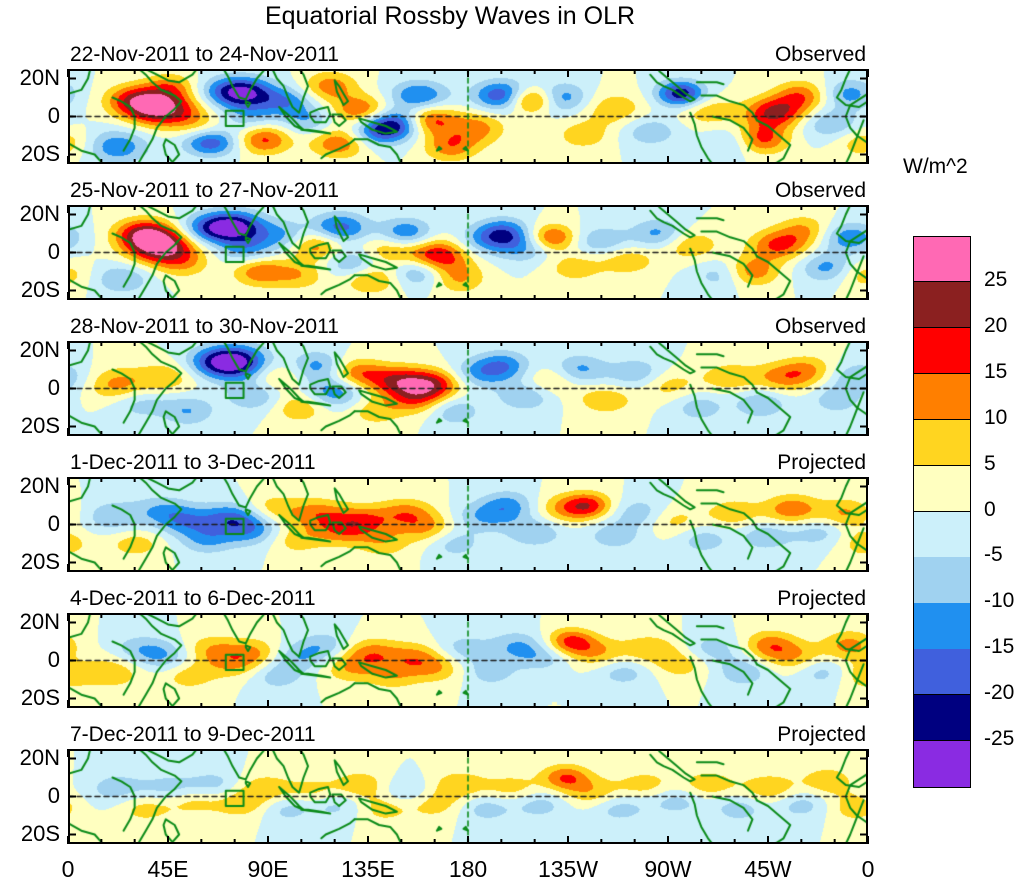 This screenshot has width=1021, height=890. Describe the element at coordinates (204, 190) in the screenshot. I see `panel-date-label: 25-Nov-2011 to 27-Nov-2011` at that location.